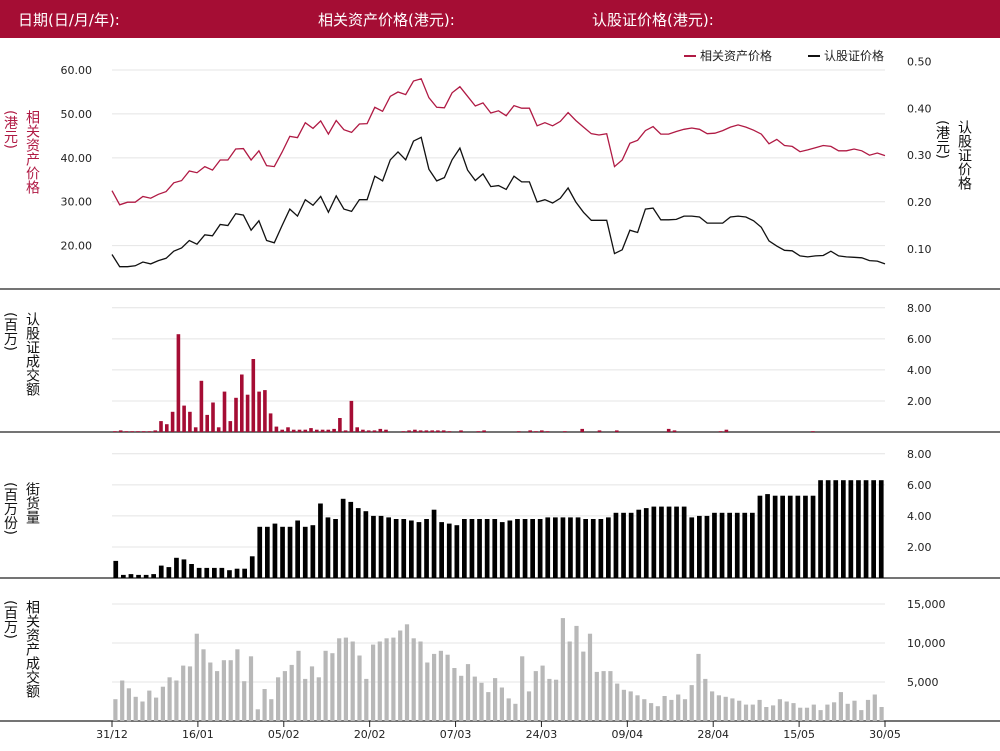 The width and height of the screenshot is (1000, 751). What do you see at coordinates (919, 249) in the screenshot?
I see `right-axis-tick-label: 0.10` at bounding box center [919, 249].